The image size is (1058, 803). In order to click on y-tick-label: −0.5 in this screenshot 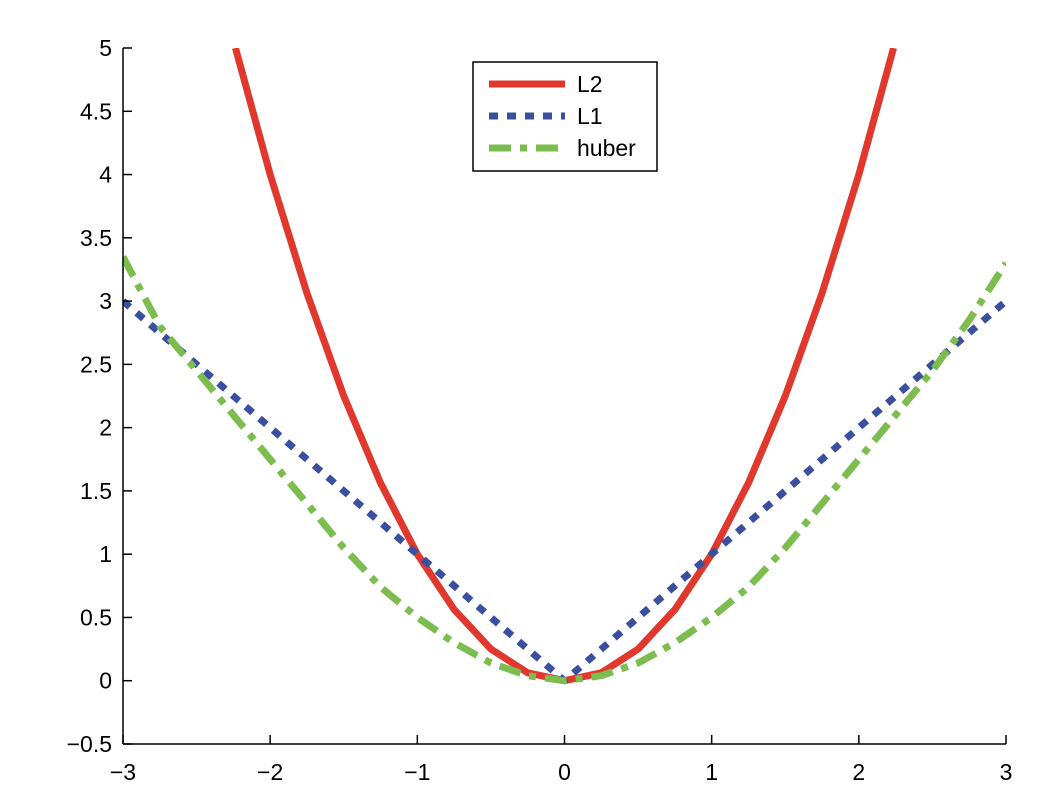, I will do `click(89, 744)`.